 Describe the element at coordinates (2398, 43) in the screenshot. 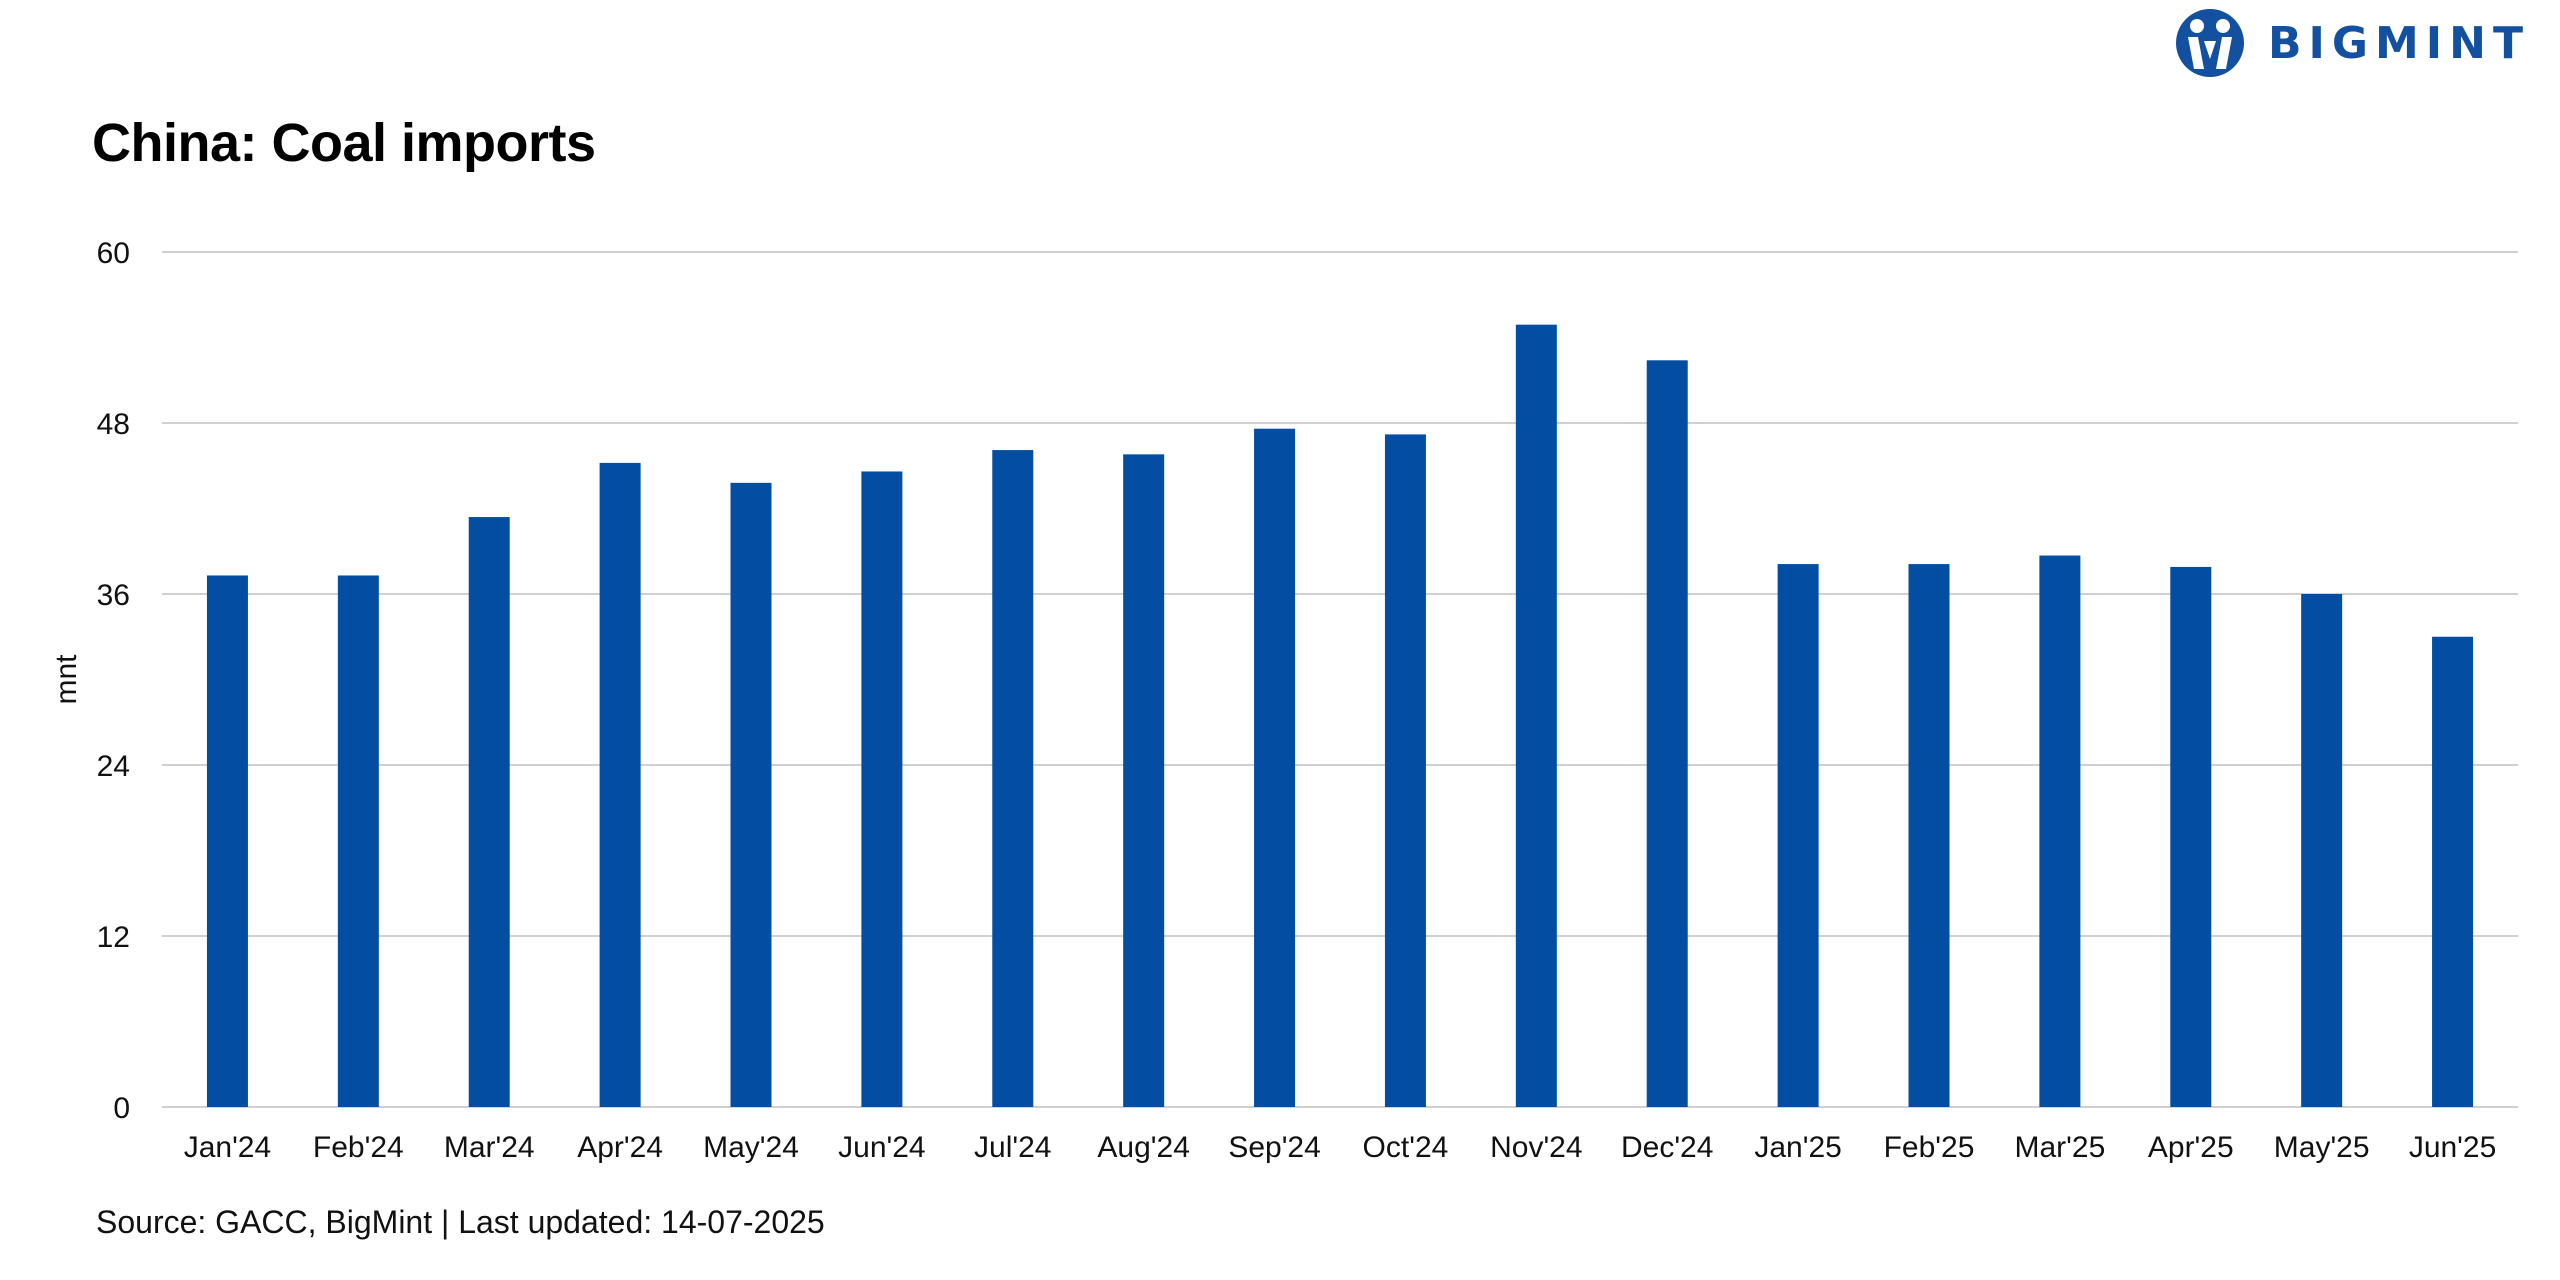

I see `brand-name: BIGMINT` at that location.